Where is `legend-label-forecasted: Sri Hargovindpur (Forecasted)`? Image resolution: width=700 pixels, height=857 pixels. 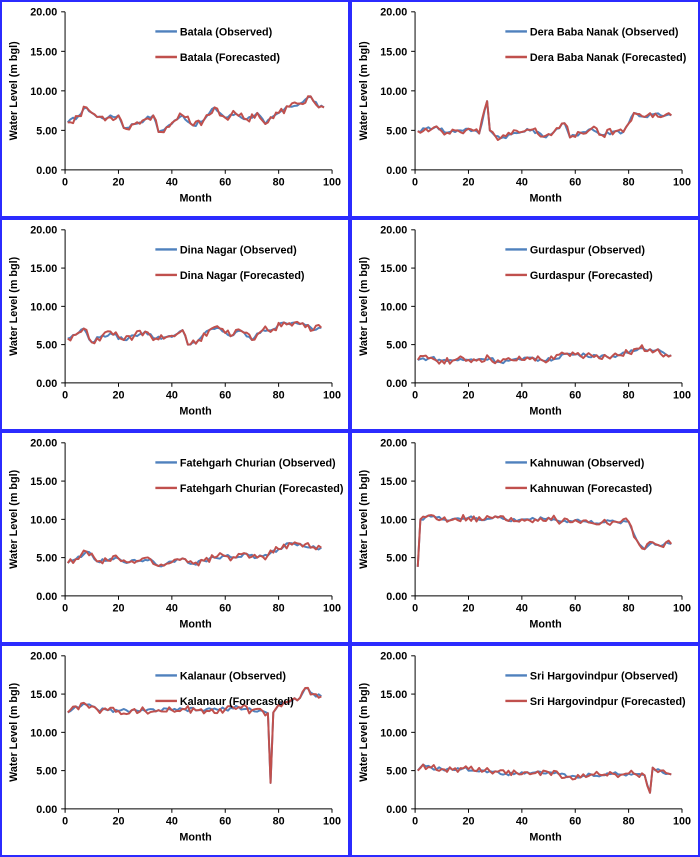 legend-label-forecasted: Sri Hargovindpur (Forecasted) is located at coordinates (608, 702).